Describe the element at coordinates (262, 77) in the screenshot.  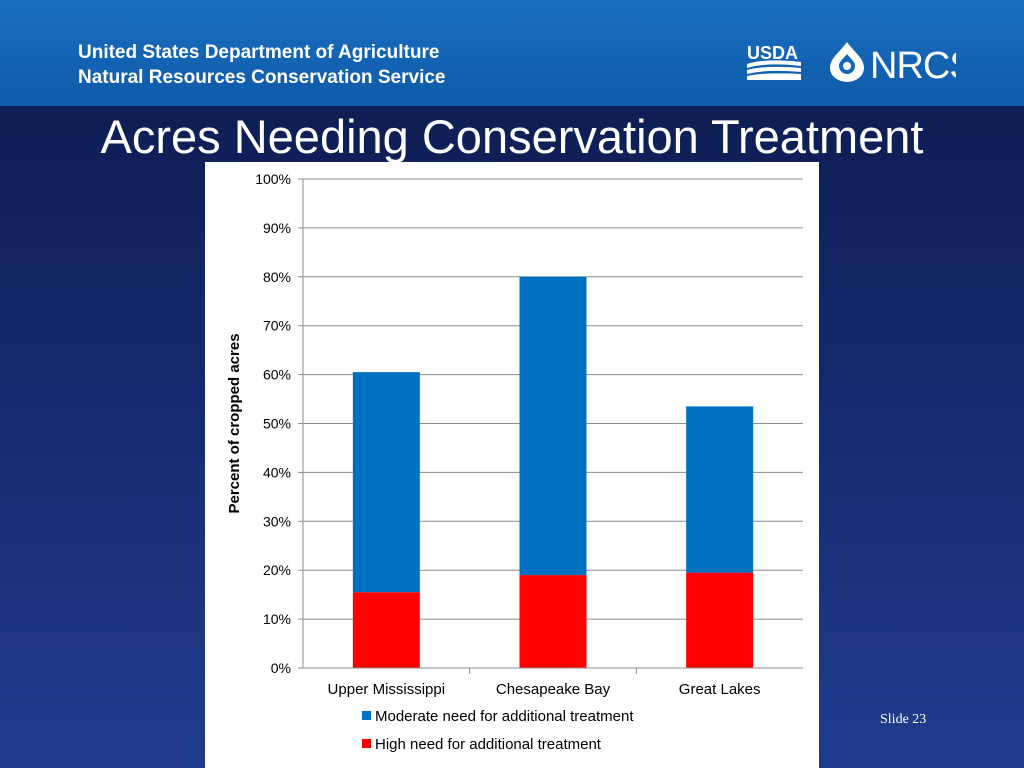
I see `agency-line-2: Natural Resources Conservation Service` at that location.